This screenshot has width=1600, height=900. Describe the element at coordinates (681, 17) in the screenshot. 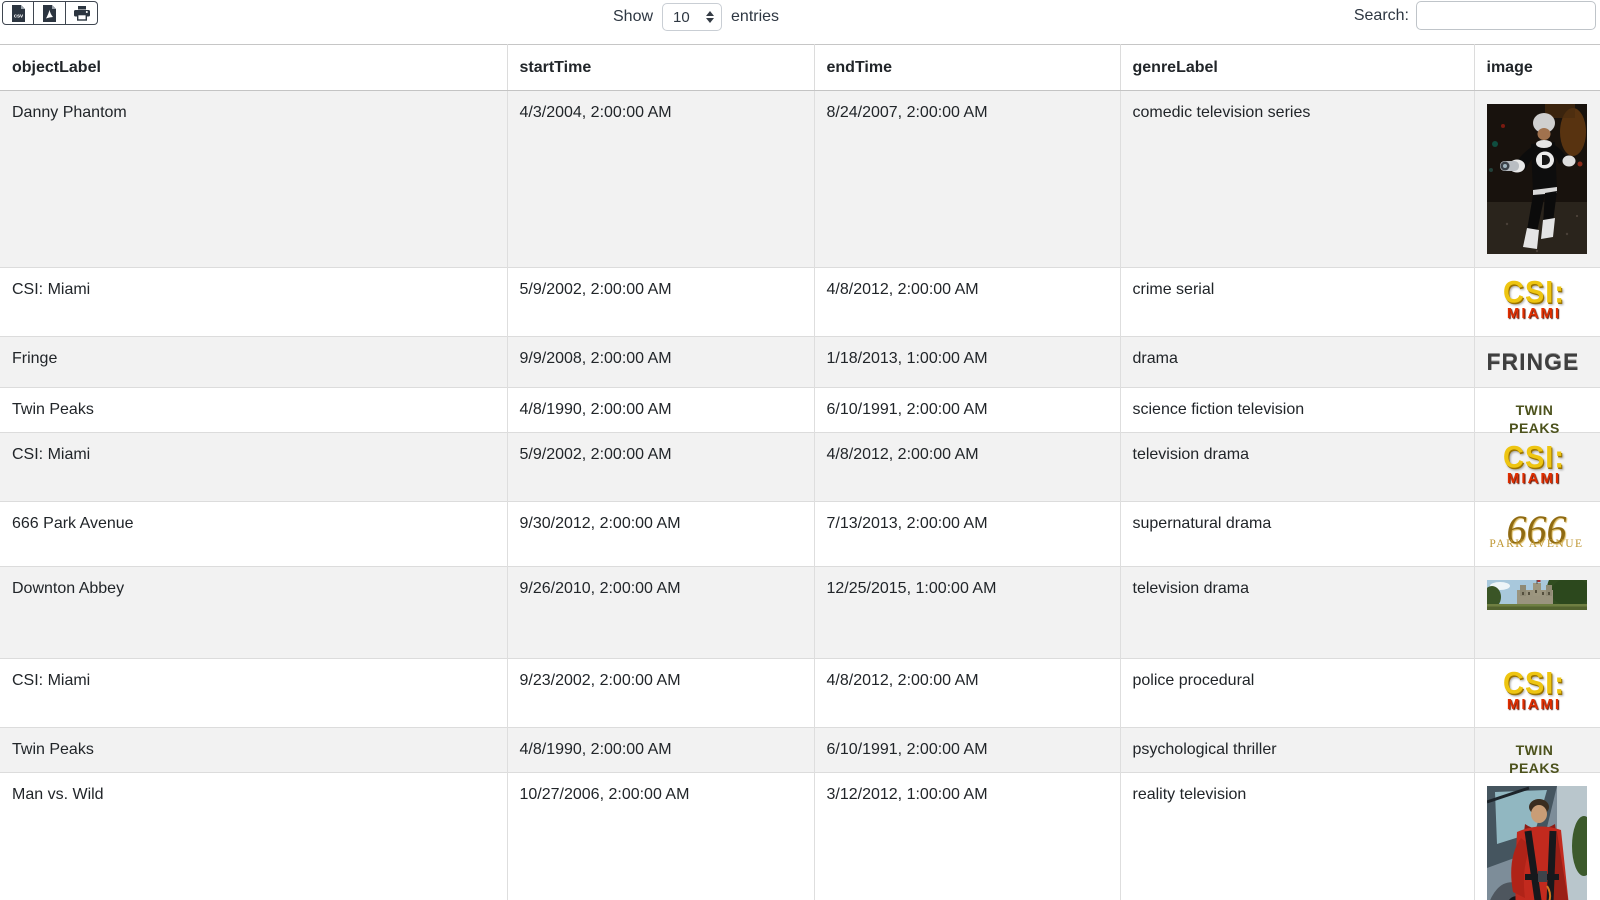

I see `page-length-value: 10` at that location.